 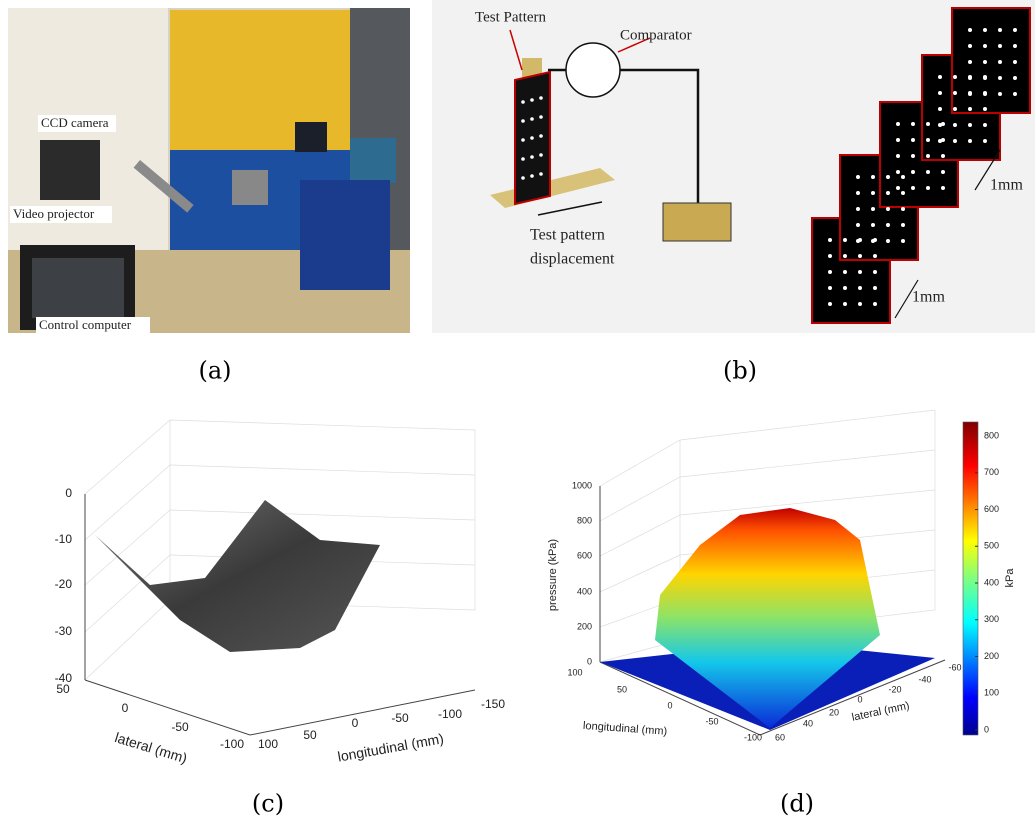 What do you see at coordinates (85, 324) in the screenshot?
I see `photo-label: Control computer` at bounding box center [85, 324].